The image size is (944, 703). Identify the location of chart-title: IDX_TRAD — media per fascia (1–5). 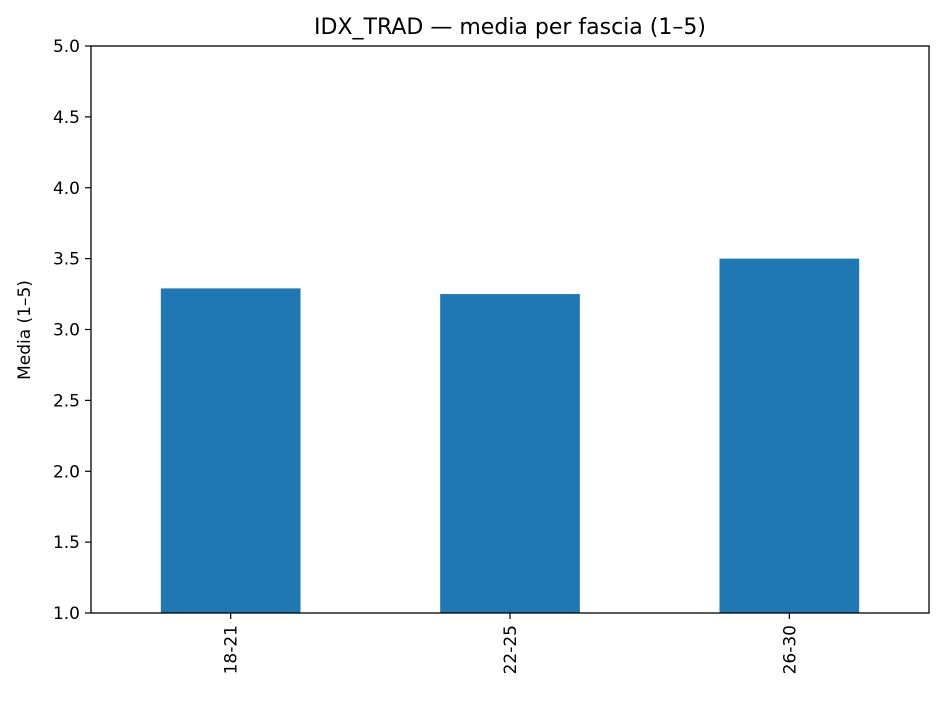
(510, 27).